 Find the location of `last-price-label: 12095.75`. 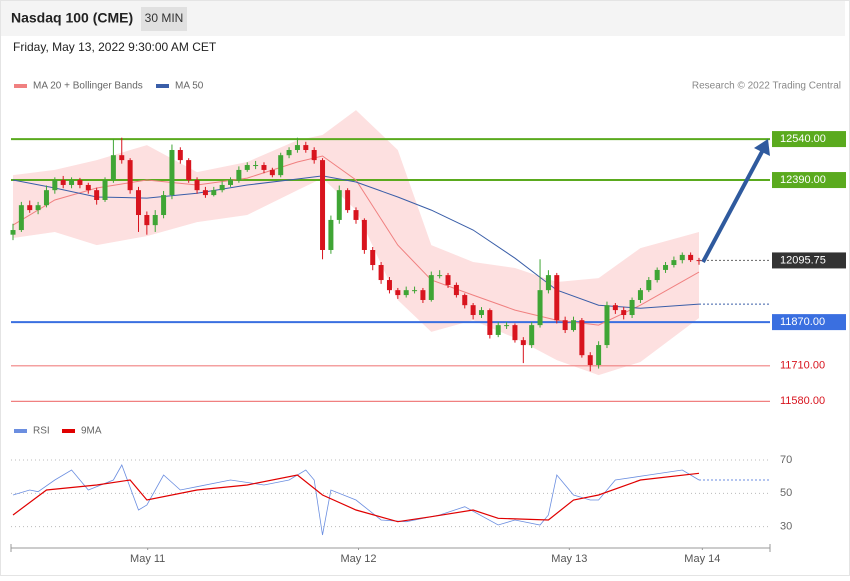

last-price-label: 12095.75 is located at coordinates (803, 260).